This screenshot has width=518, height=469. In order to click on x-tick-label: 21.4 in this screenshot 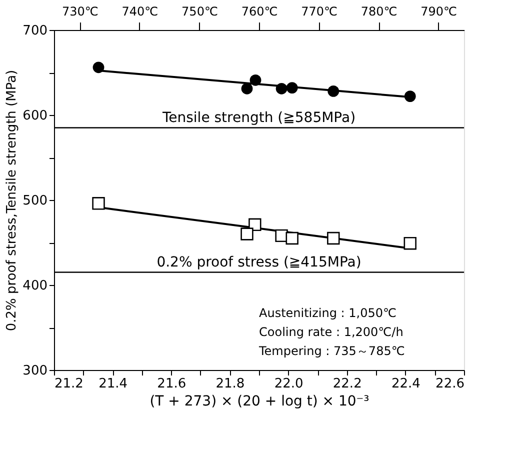, I will do `click(113, 384)`.